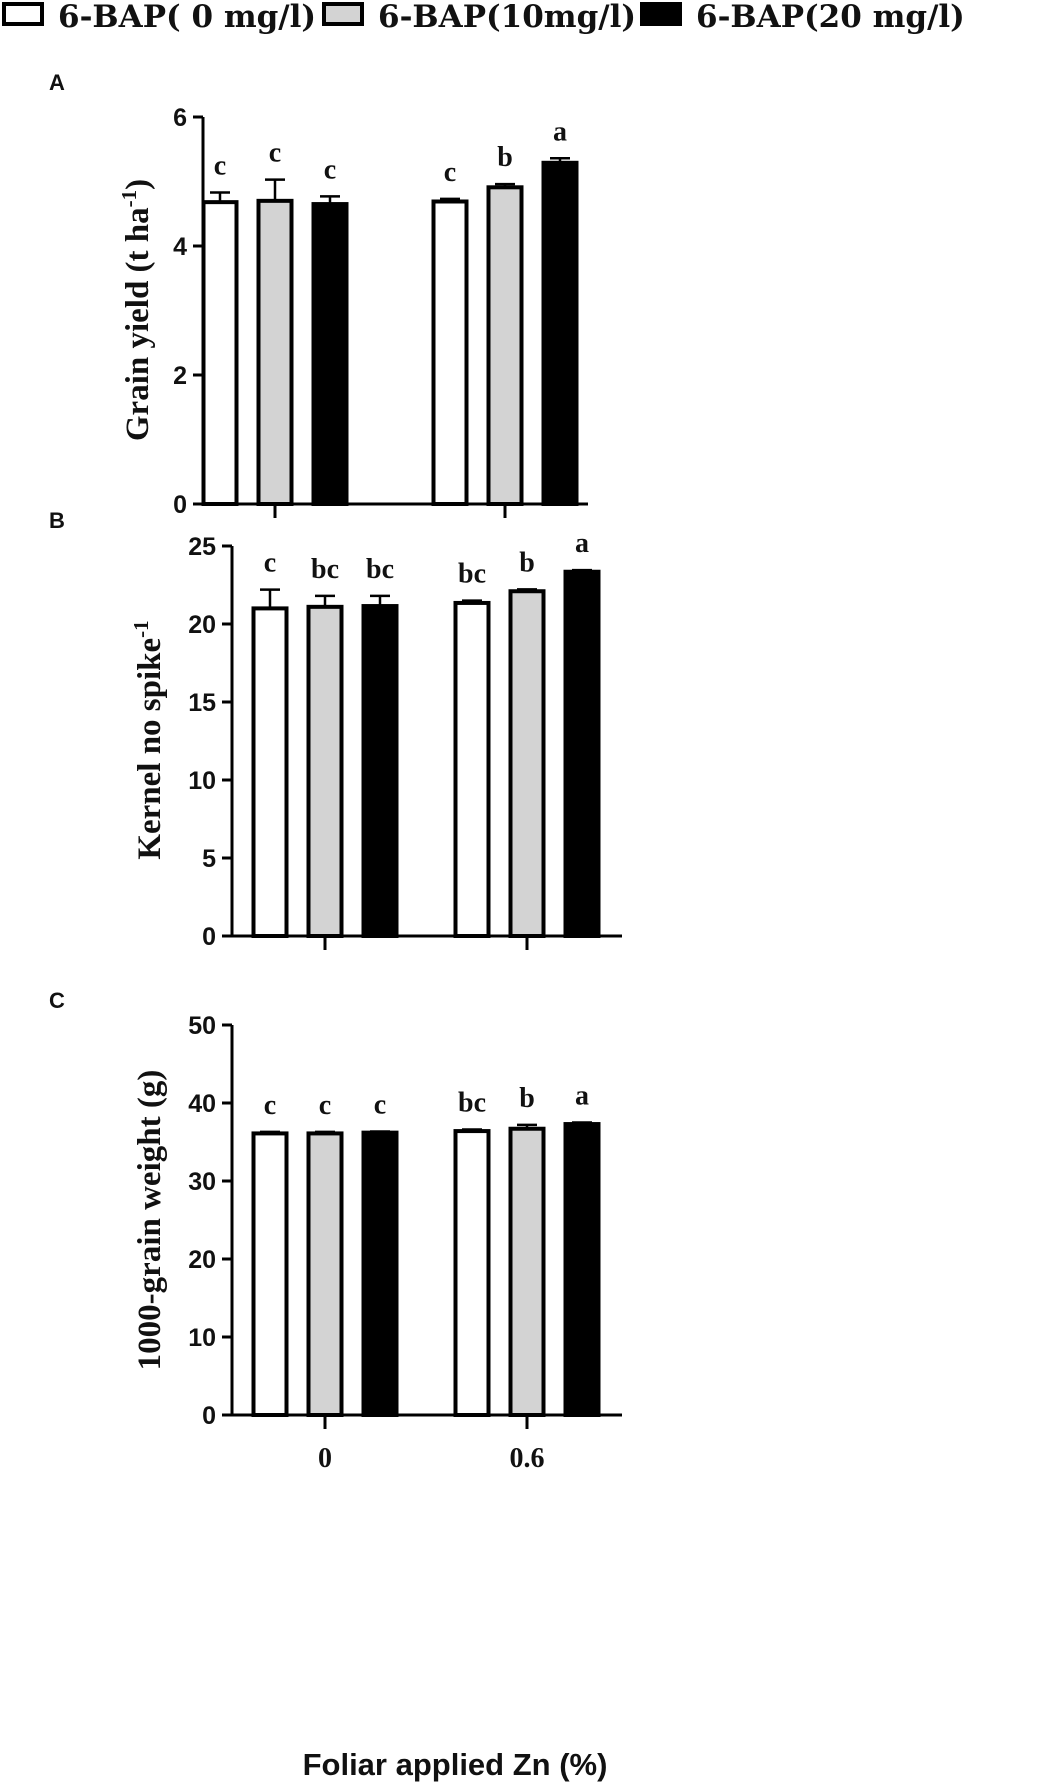  What do you see at coordinates (138, 324) in the screenshot?
I see `y-axis-label-text: Grain yield (t ha` at bounding box center [138, 324].